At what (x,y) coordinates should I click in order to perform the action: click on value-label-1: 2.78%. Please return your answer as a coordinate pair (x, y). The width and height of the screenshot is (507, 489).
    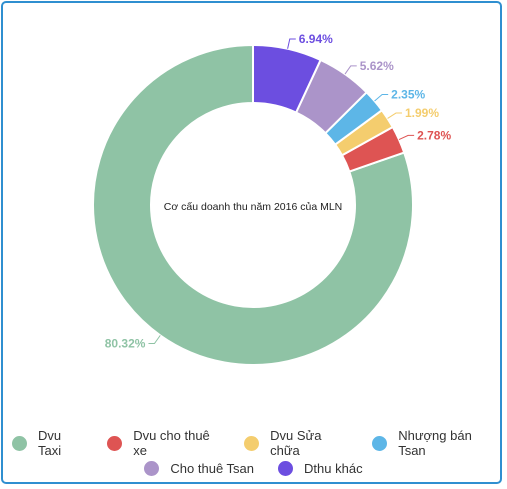
    Looking at the image, I should click on (434, 135).